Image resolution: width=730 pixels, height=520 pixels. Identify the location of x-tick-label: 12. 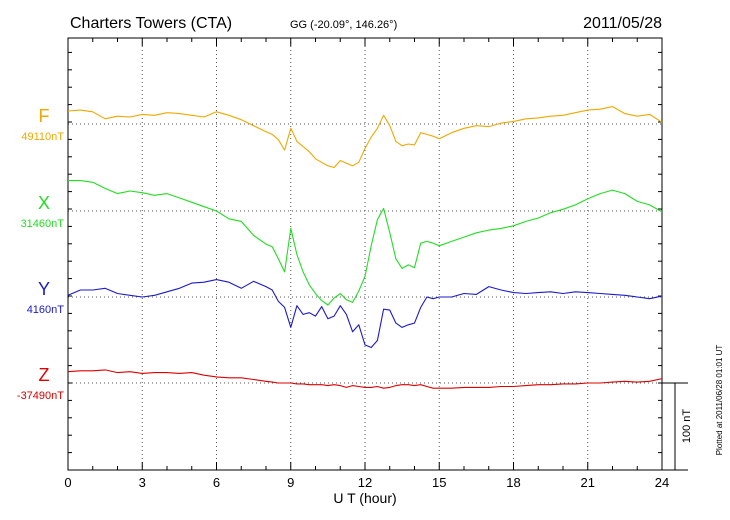
(365, 482).